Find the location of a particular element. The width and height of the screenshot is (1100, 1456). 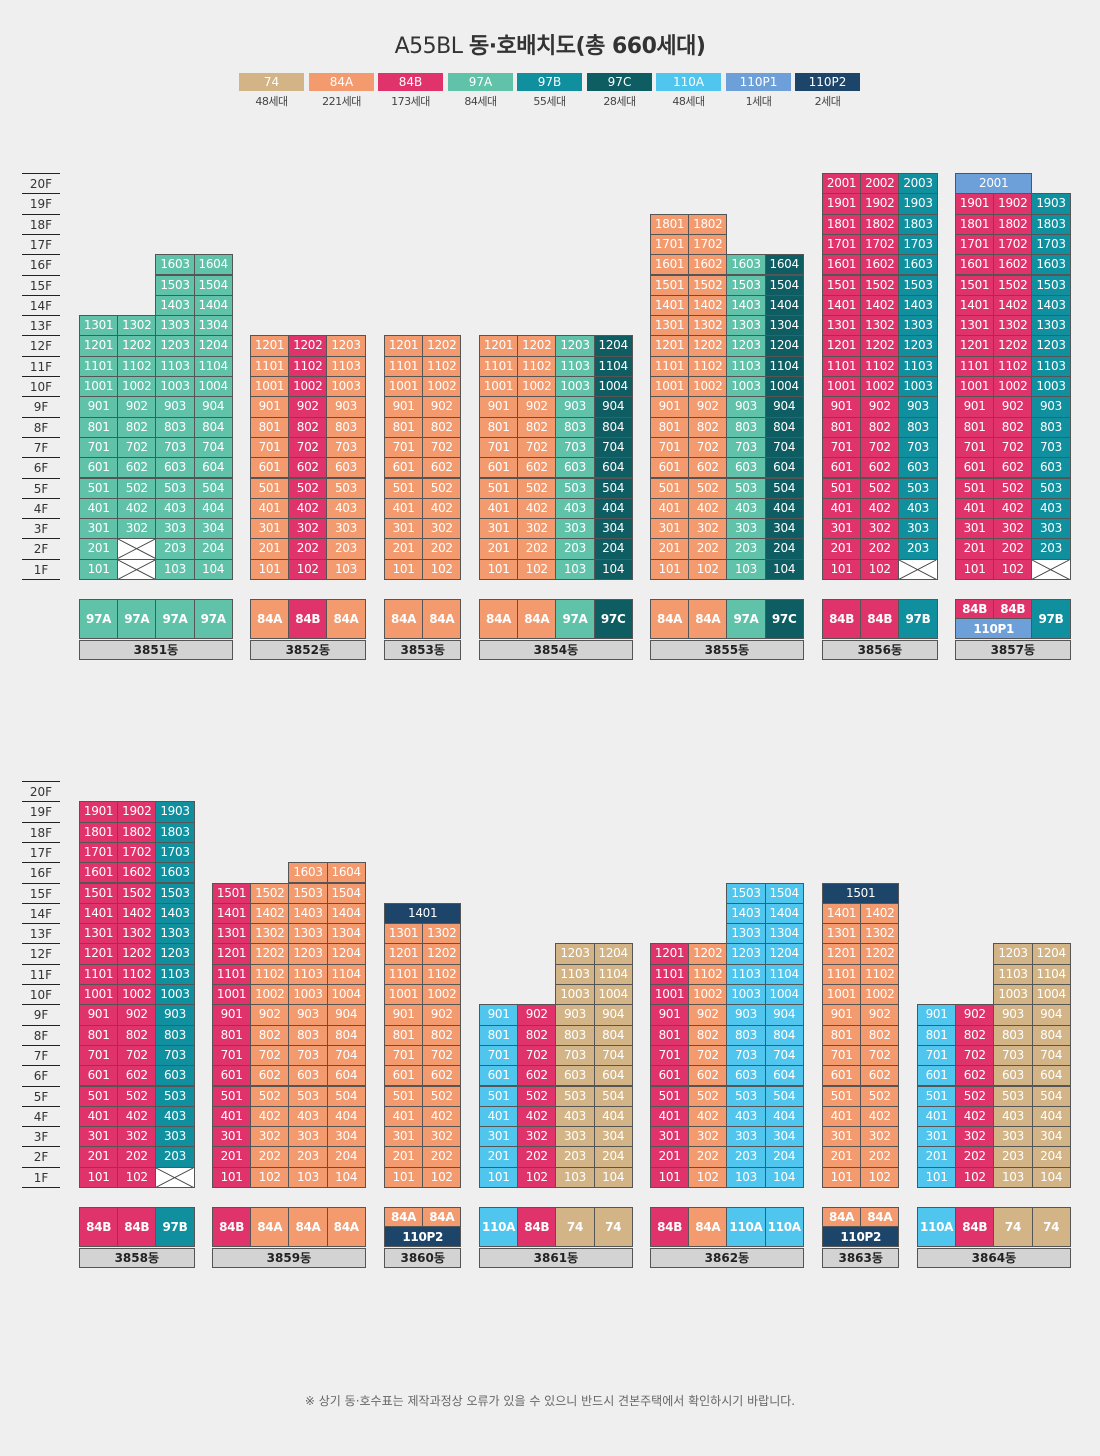

unit-cell: 1702 is located at coordinates (1013, 244).